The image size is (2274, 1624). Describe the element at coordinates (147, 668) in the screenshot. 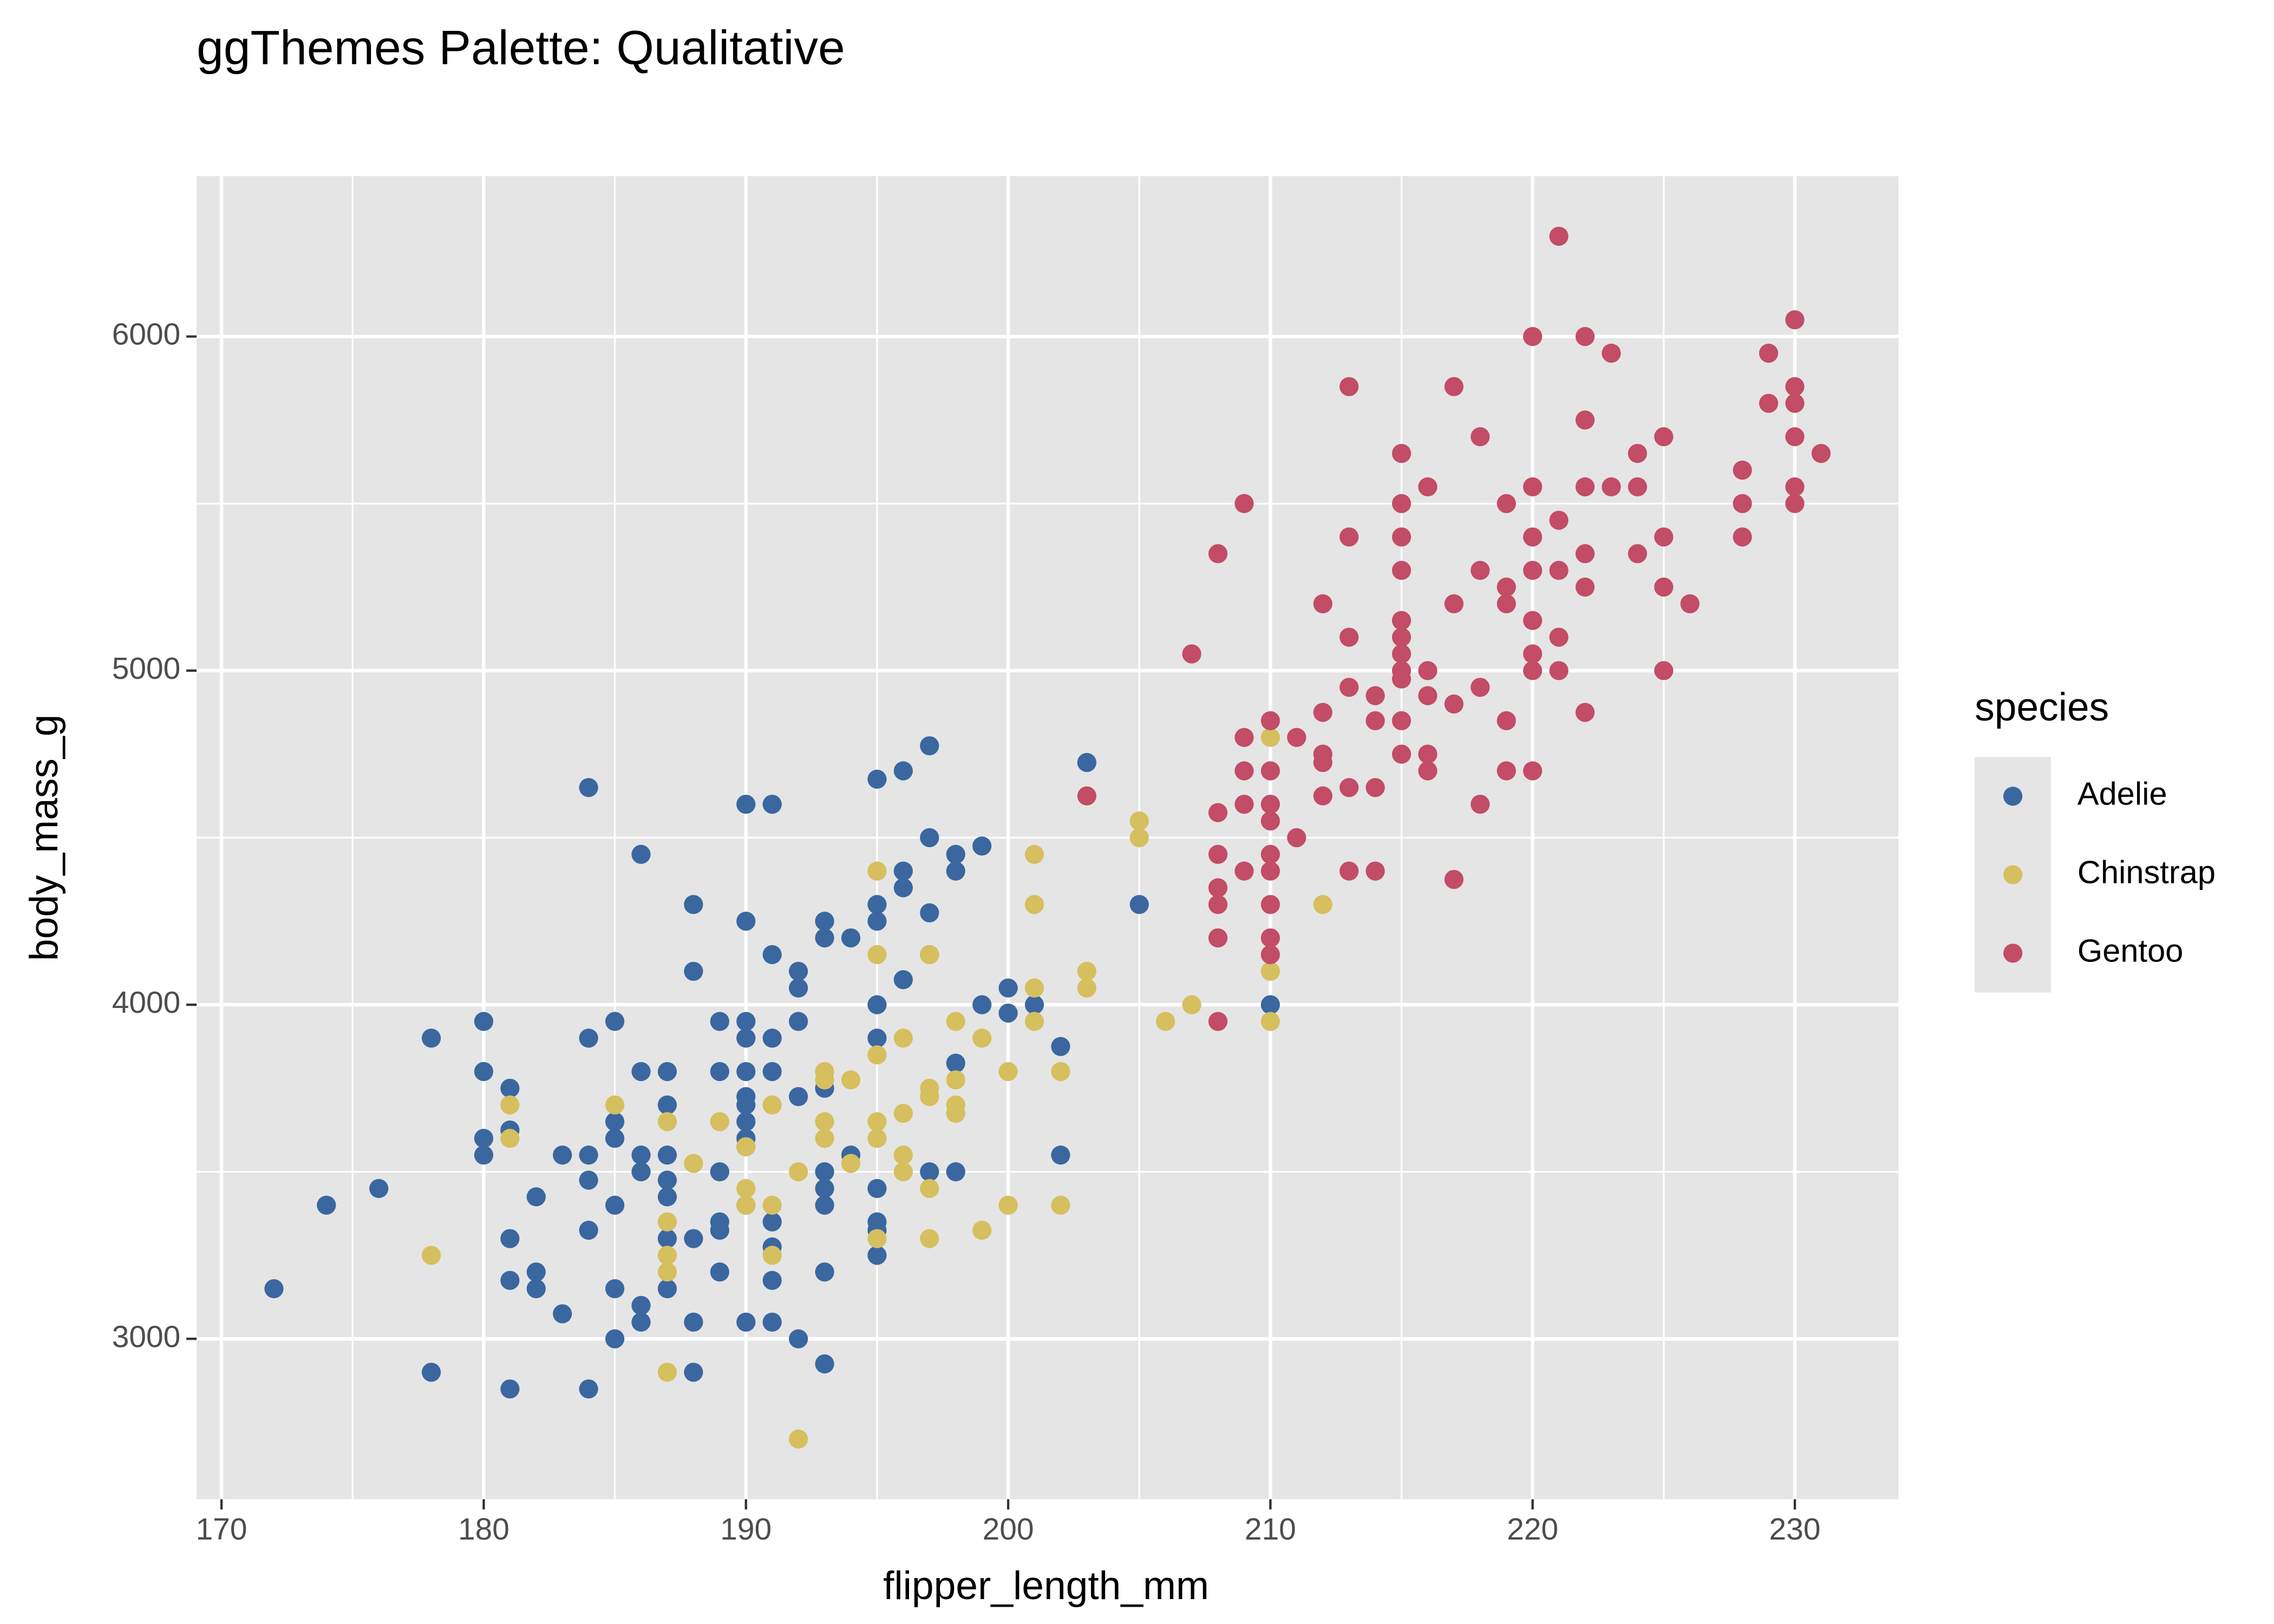

I see `y-tick-label: 5000` at that location.